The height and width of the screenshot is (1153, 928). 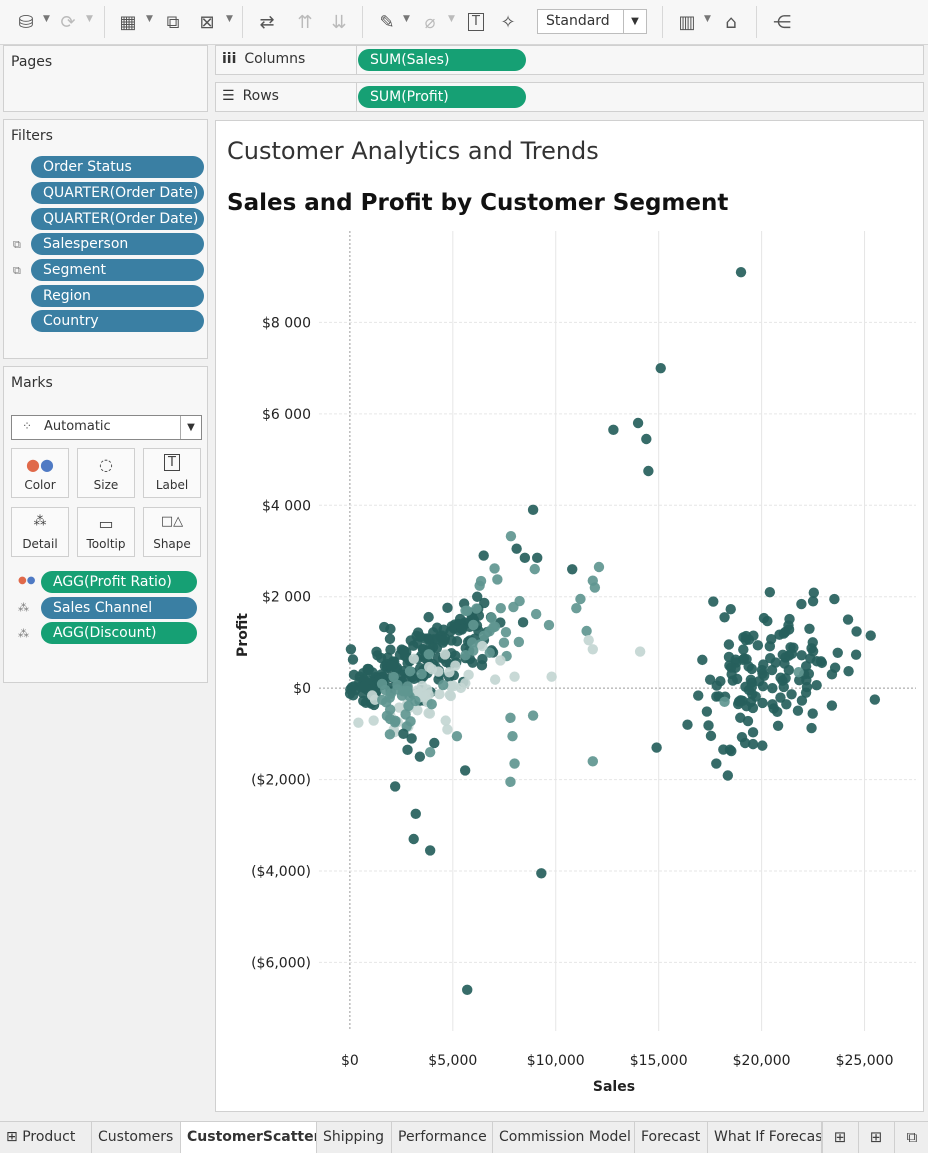 I want to click on tab-forecast: Forecast, so click(x=671, y=1137).